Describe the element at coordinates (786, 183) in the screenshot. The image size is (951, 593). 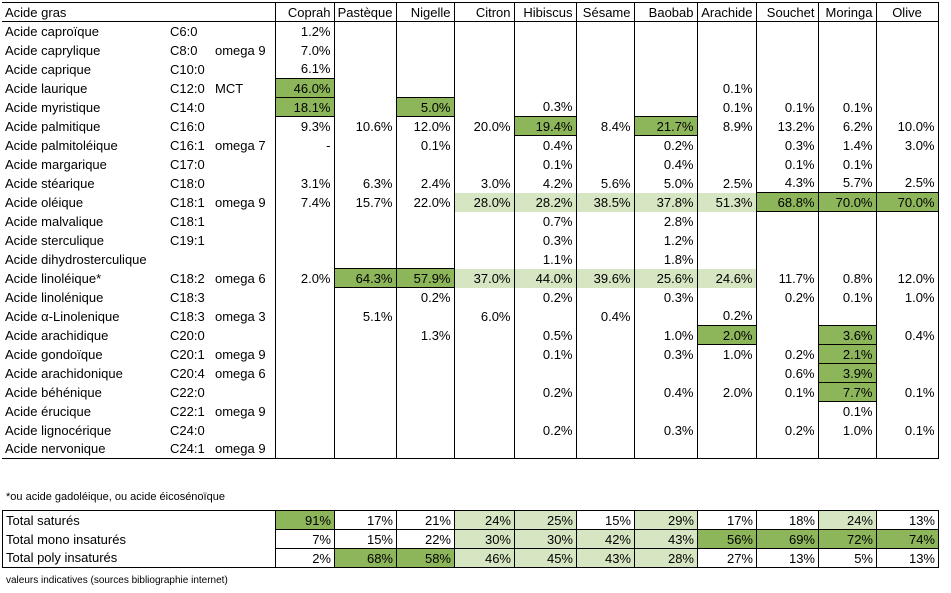
I see `value-cell: 4.3%` at that location.